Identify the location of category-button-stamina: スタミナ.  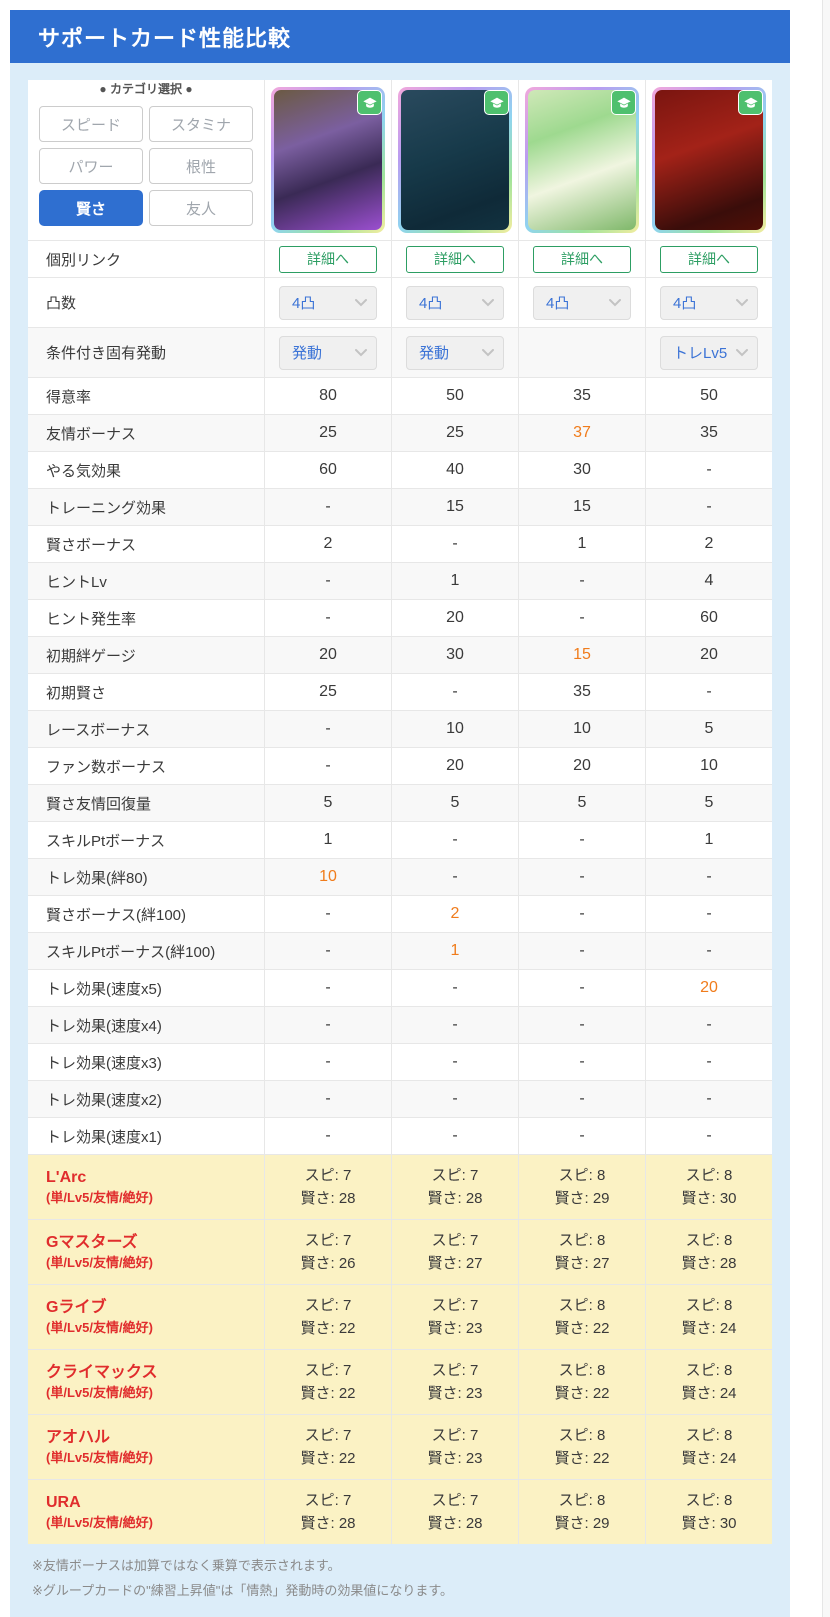
(201, 124).